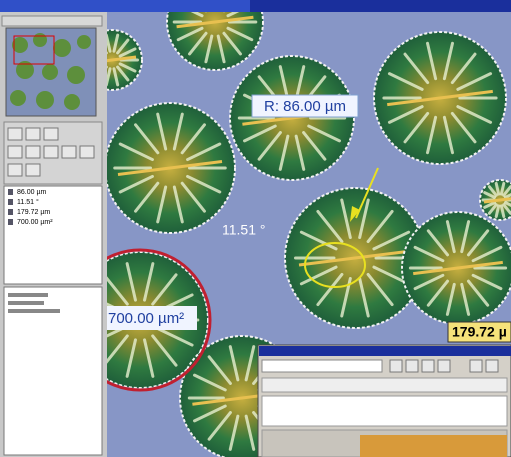 Image resolution: width=511 pixels, height=457 pixels. I want to click on results-list, so click(53, 235).